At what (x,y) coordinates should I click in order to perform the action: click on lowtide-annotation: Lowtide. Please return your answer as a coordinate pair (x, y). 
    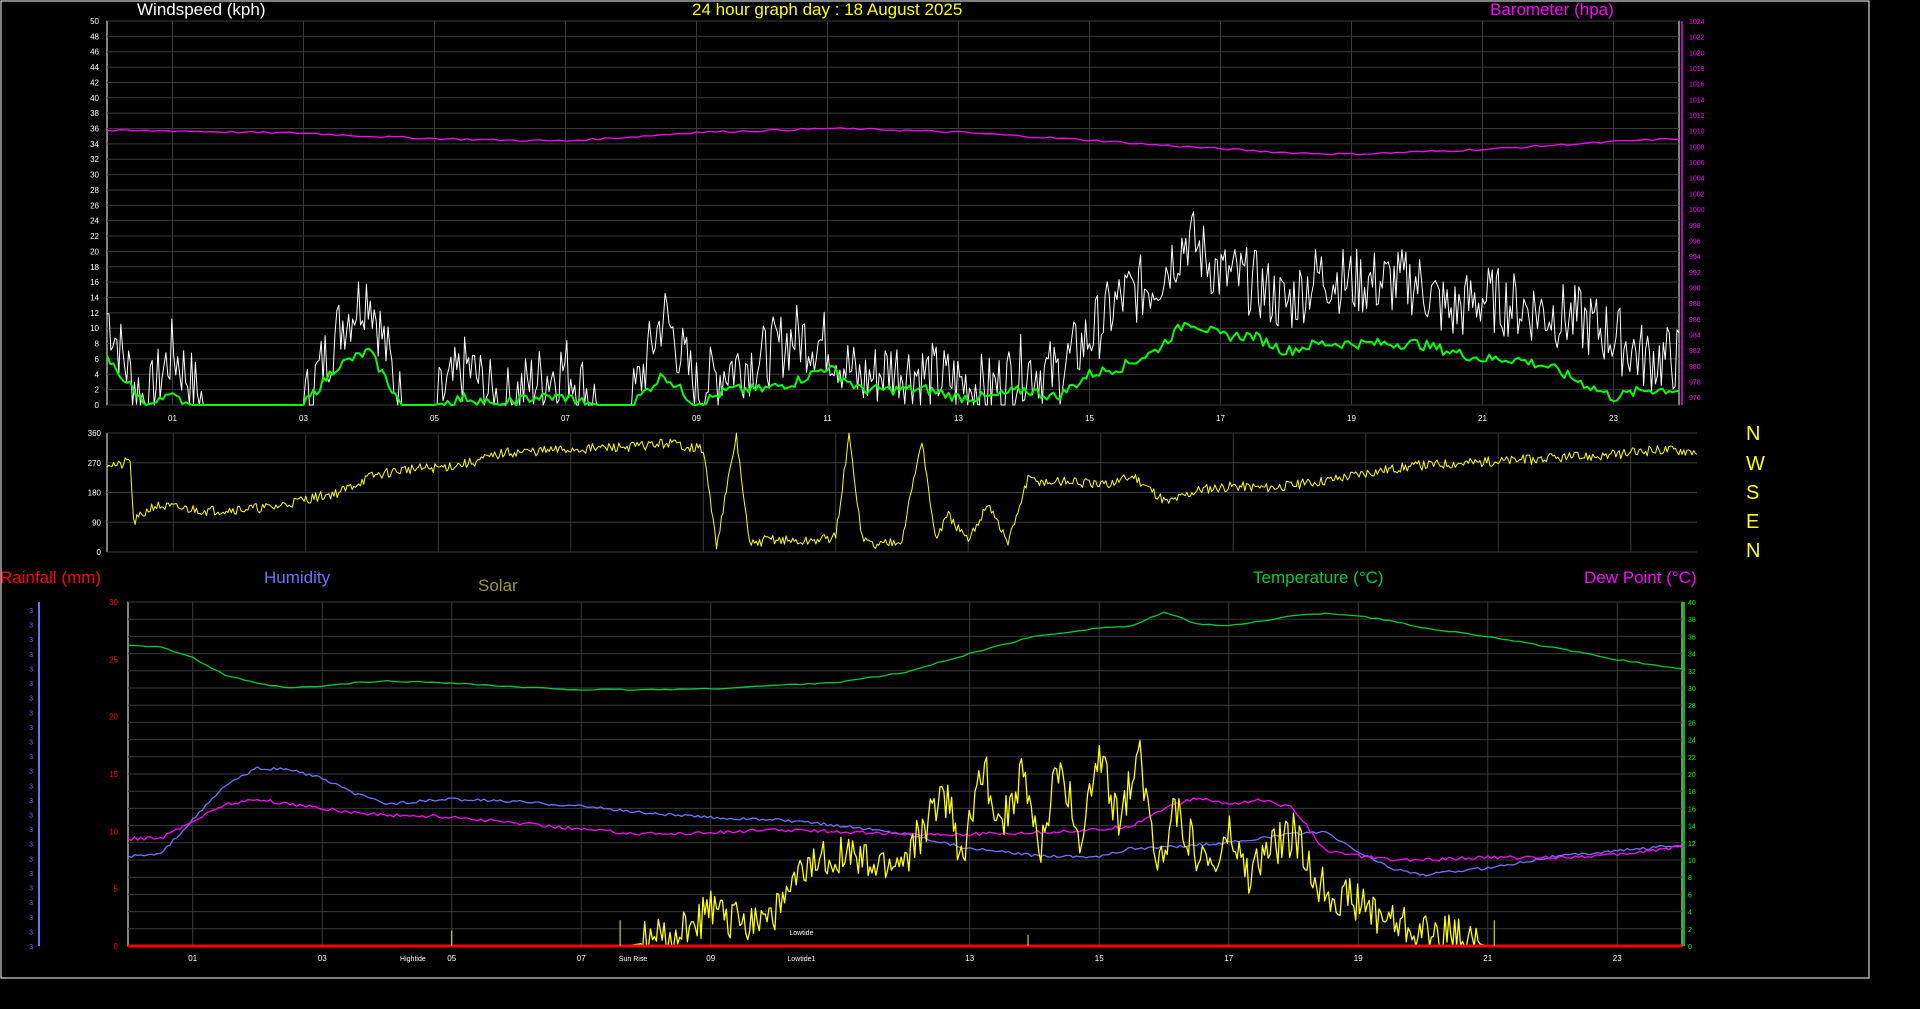
    Looking at the image, I should click on (801, 933).